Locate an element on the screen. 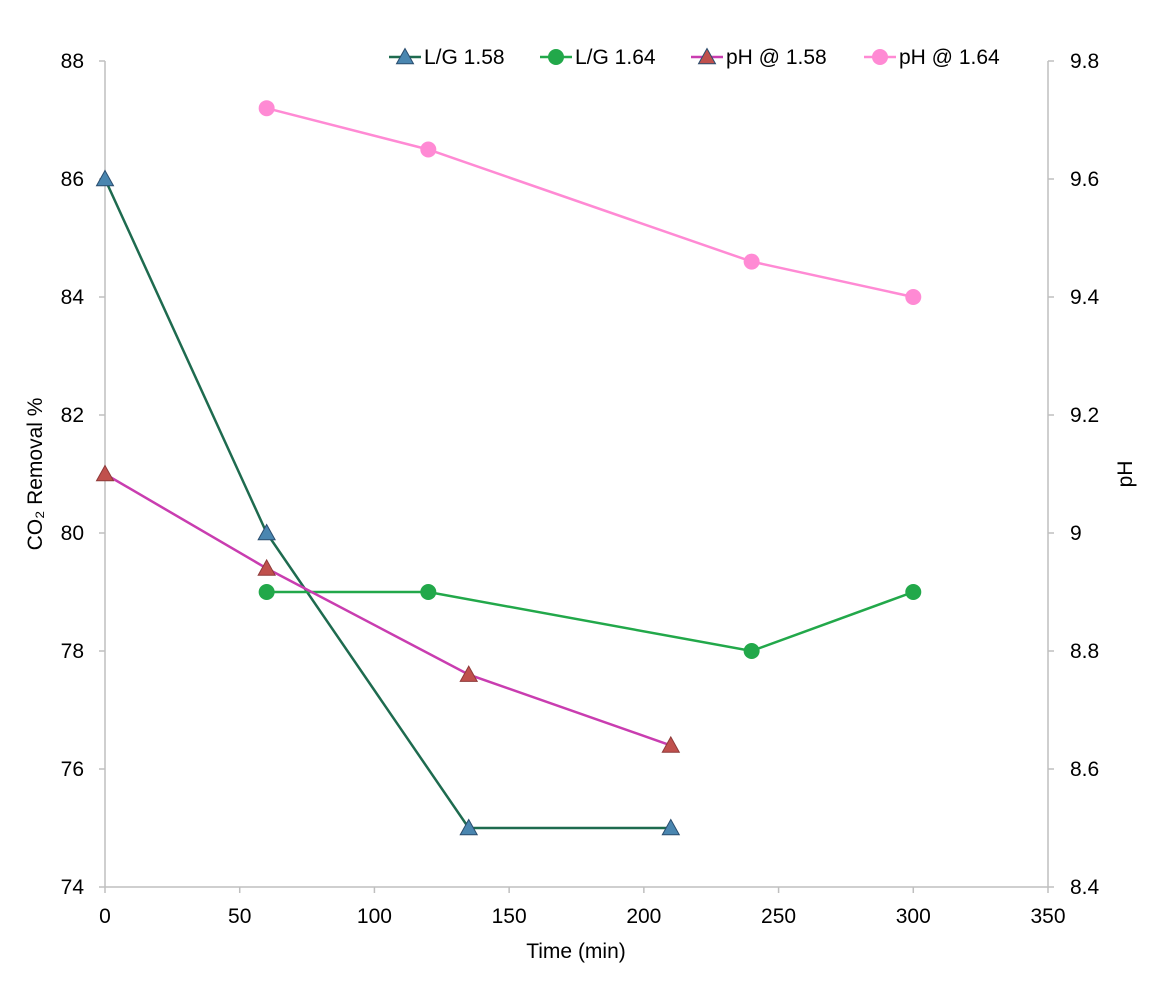 This screenshot has height=988, width=1156. y2-tick-label: 9.2 is located at coordinates (1084, 415).